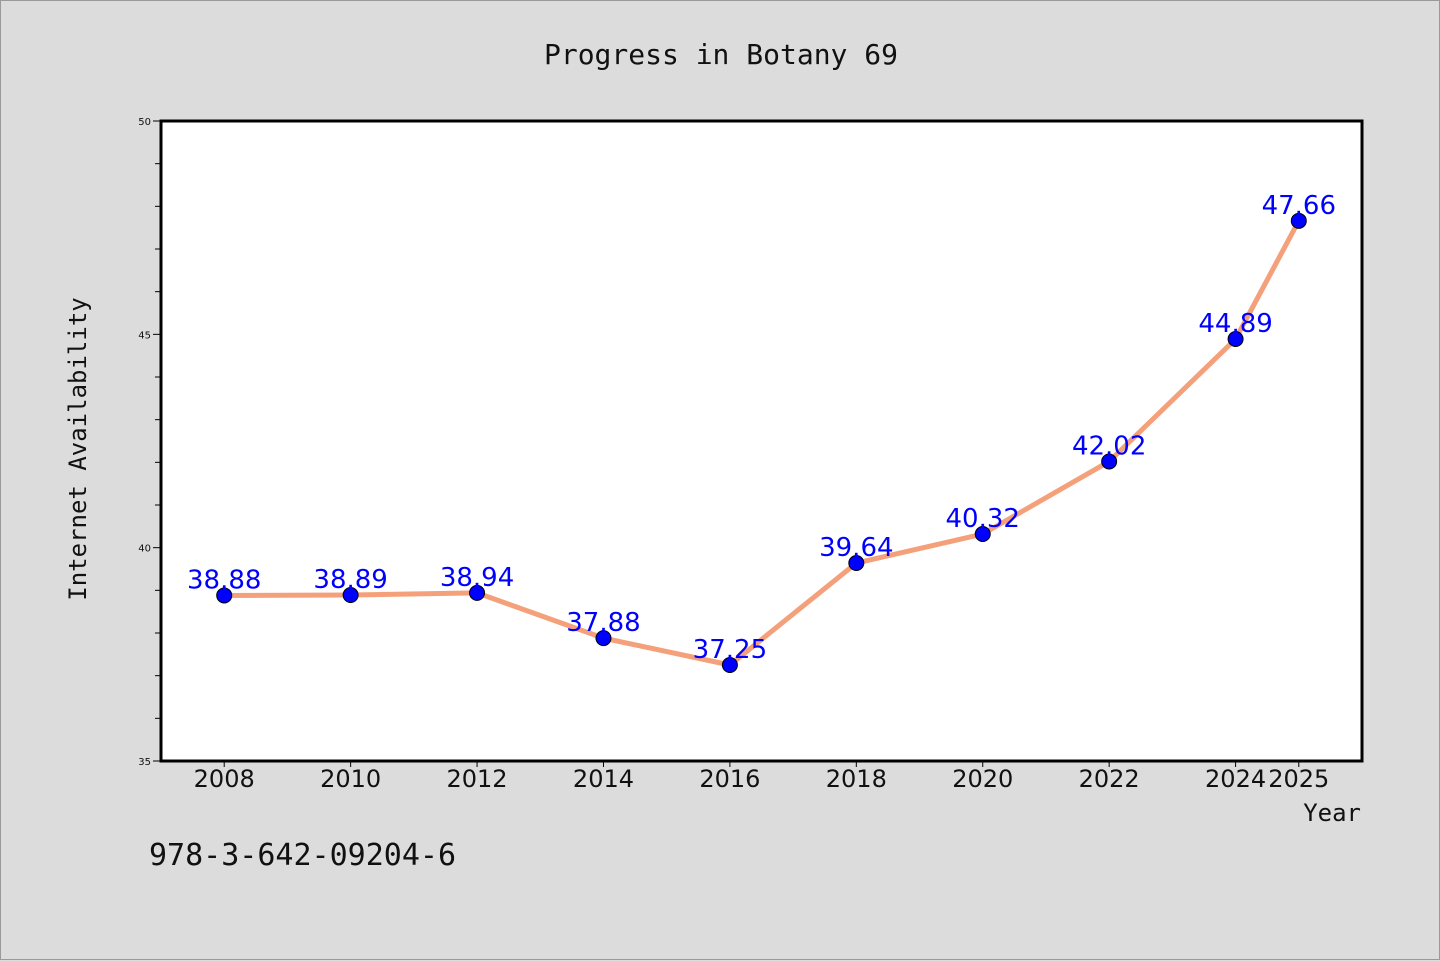  I want to click on data-label: 47.66, so click(1299, 206).